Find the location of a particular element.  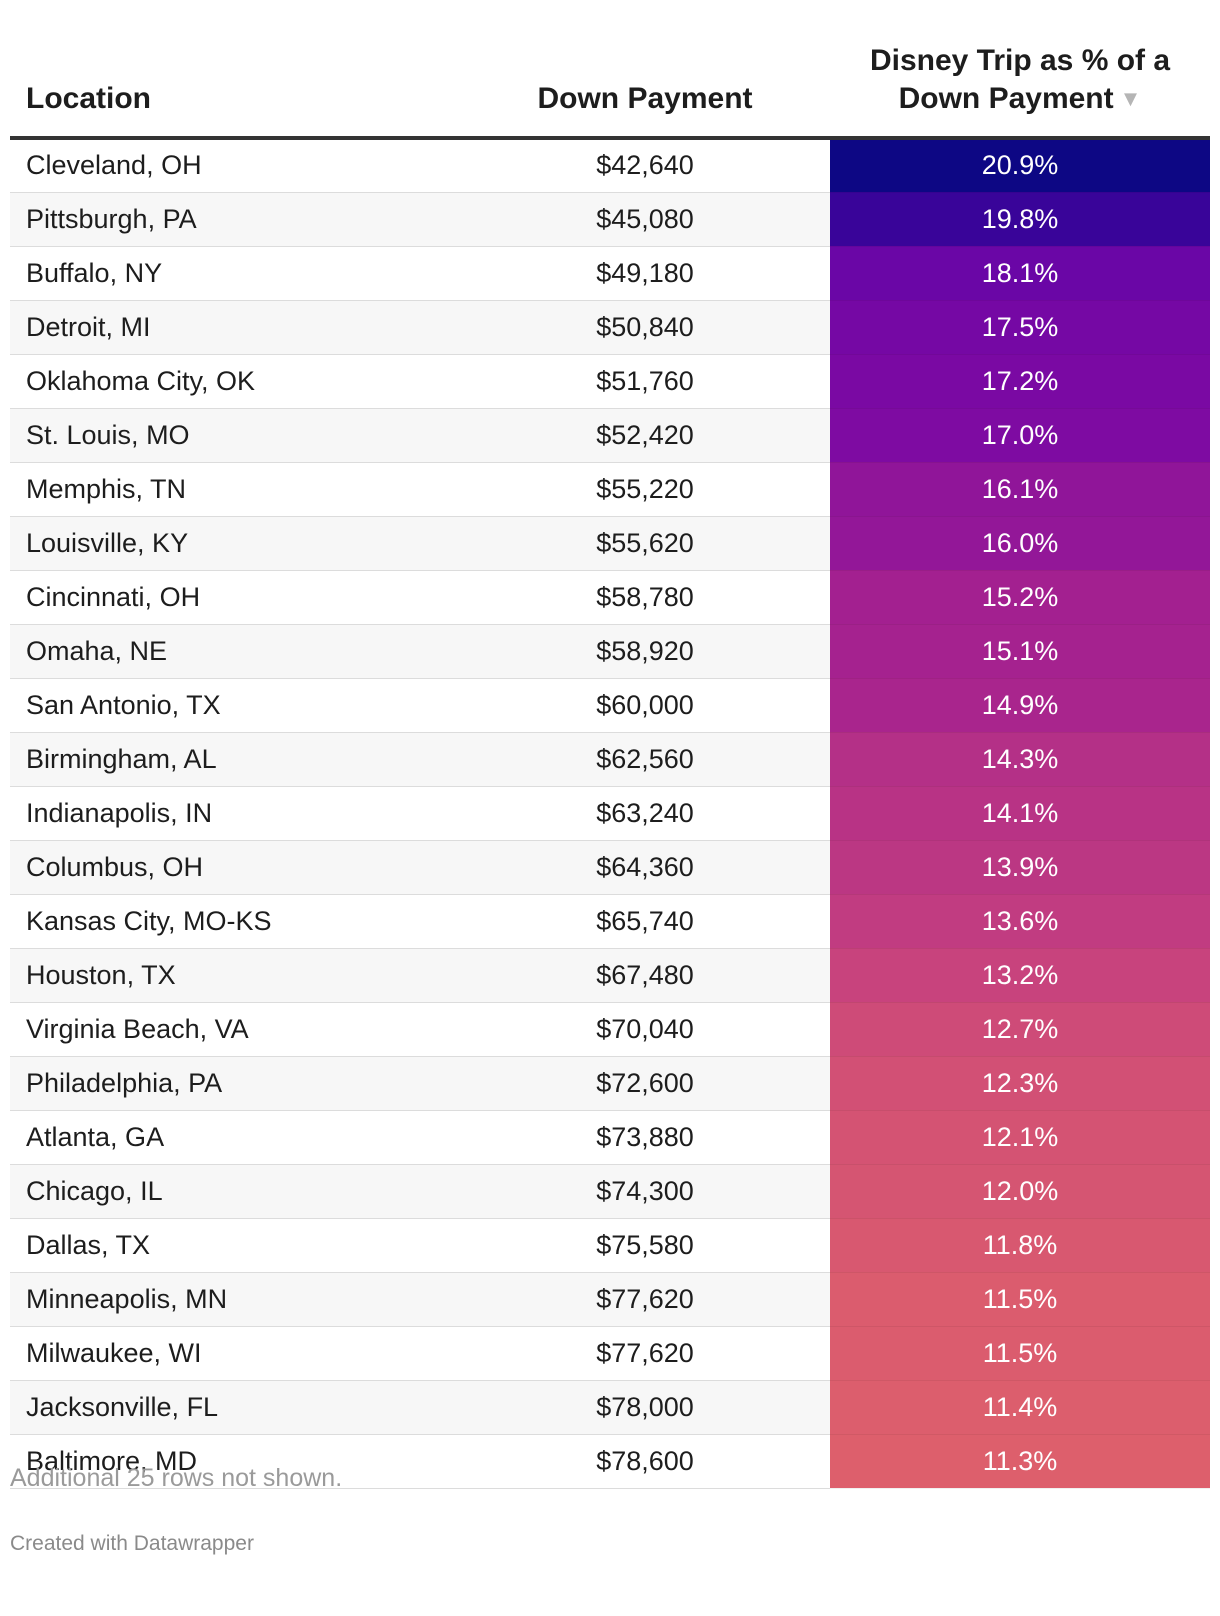

table-row: Philadelphia, PA $72,600 12.3% is located at coordinates (610, 1083).